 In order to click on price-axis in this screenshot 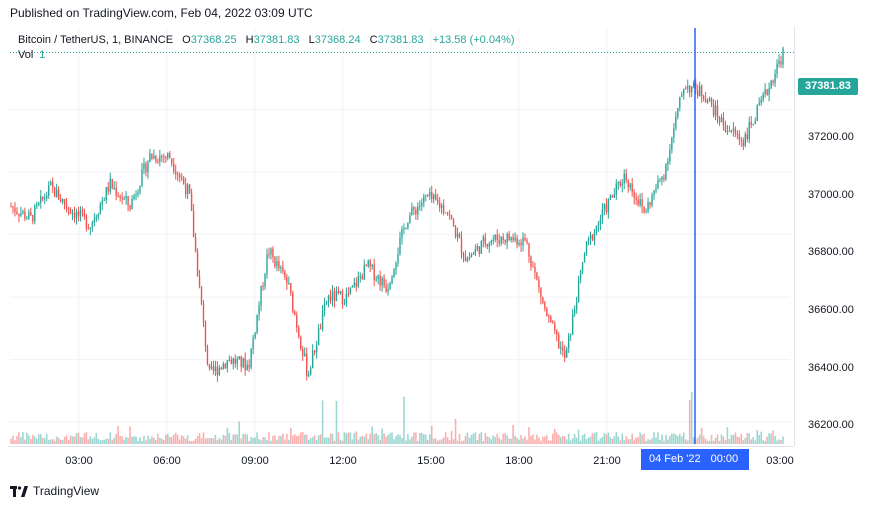, I will do `click(829, 236)`.